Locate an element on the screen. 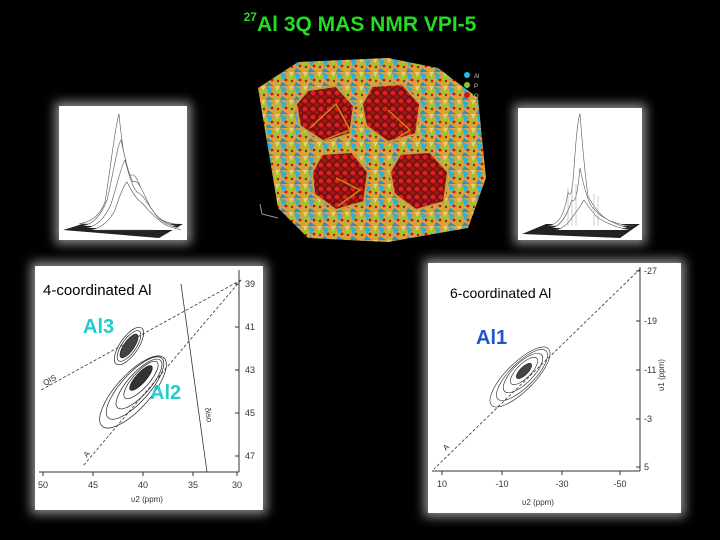 This screenshot has height=540, width=720. left-3d-spectrum is located at coordinates (123, 175).